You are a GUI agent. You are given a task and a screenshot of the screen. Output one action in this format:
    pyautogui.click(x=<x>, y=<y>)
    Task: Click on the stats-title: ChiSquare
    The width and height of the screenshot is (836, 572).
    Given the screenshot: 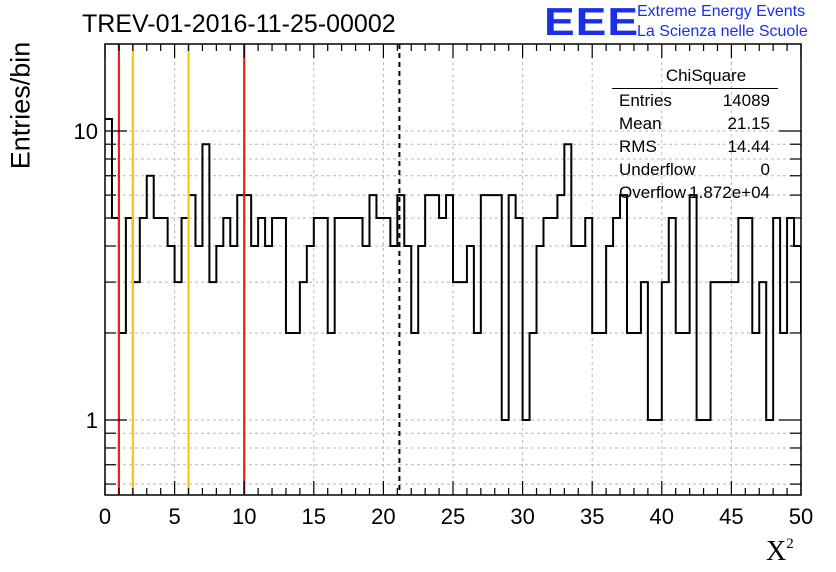 What is the action you would take?
    pyautogui.click(x=695, y=77)
    